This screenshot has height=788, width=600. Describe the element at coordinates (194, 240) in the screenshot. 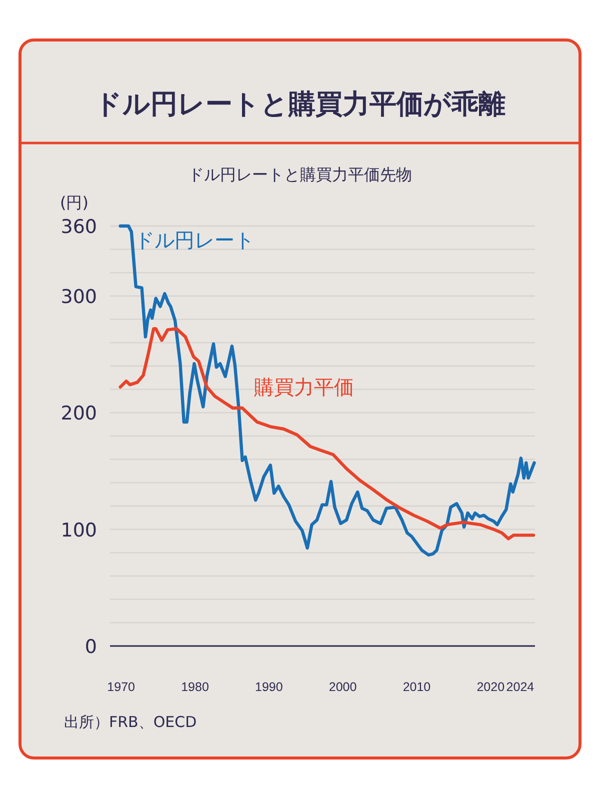

I see `series-label: ドル円レート` at that location.